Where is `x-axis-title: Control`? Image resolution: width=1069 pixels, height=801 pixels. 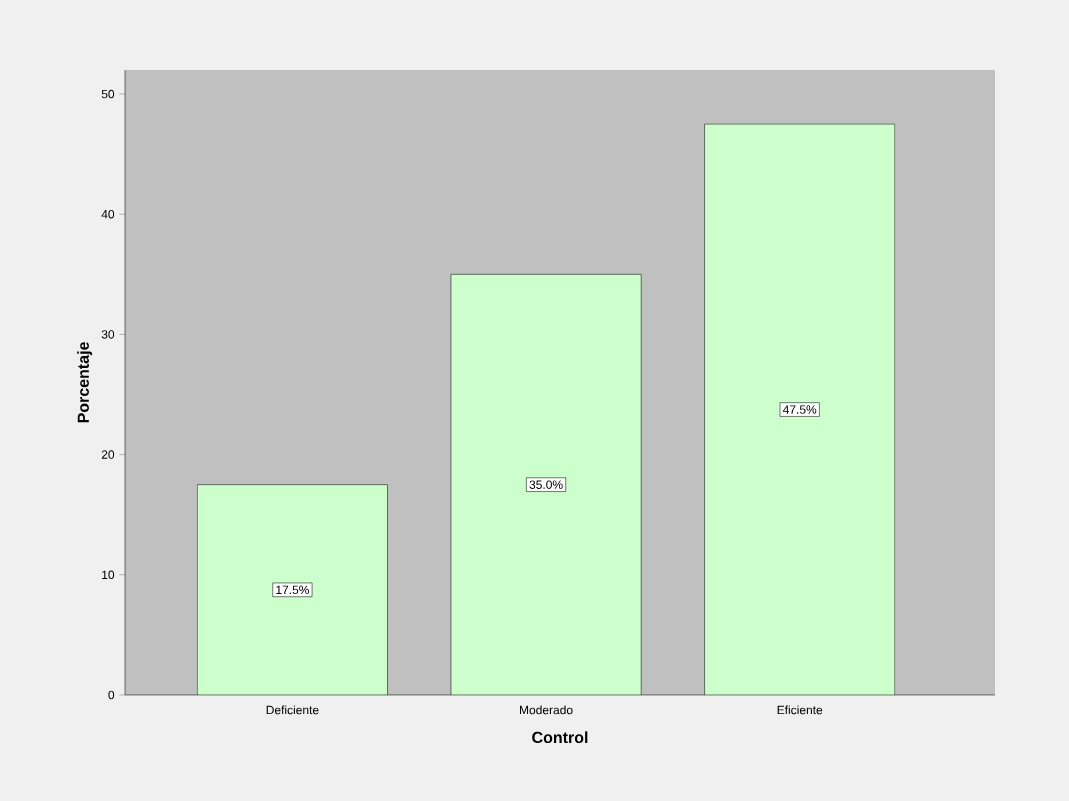
x-axis-title: Control is located at coordinates (560, 737).